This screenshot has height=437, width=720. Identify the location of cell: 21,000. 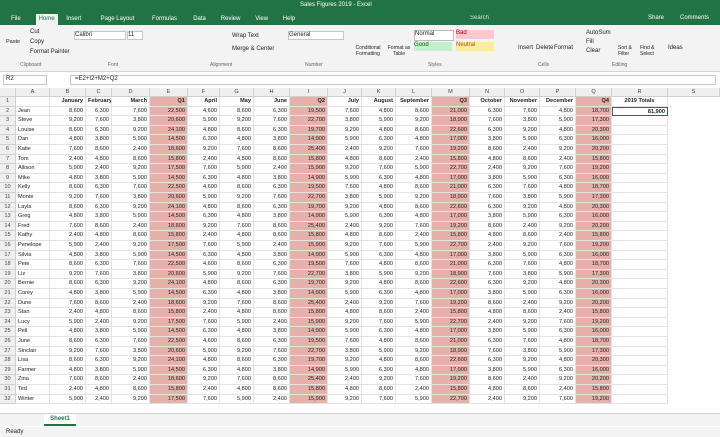
(451, 111).